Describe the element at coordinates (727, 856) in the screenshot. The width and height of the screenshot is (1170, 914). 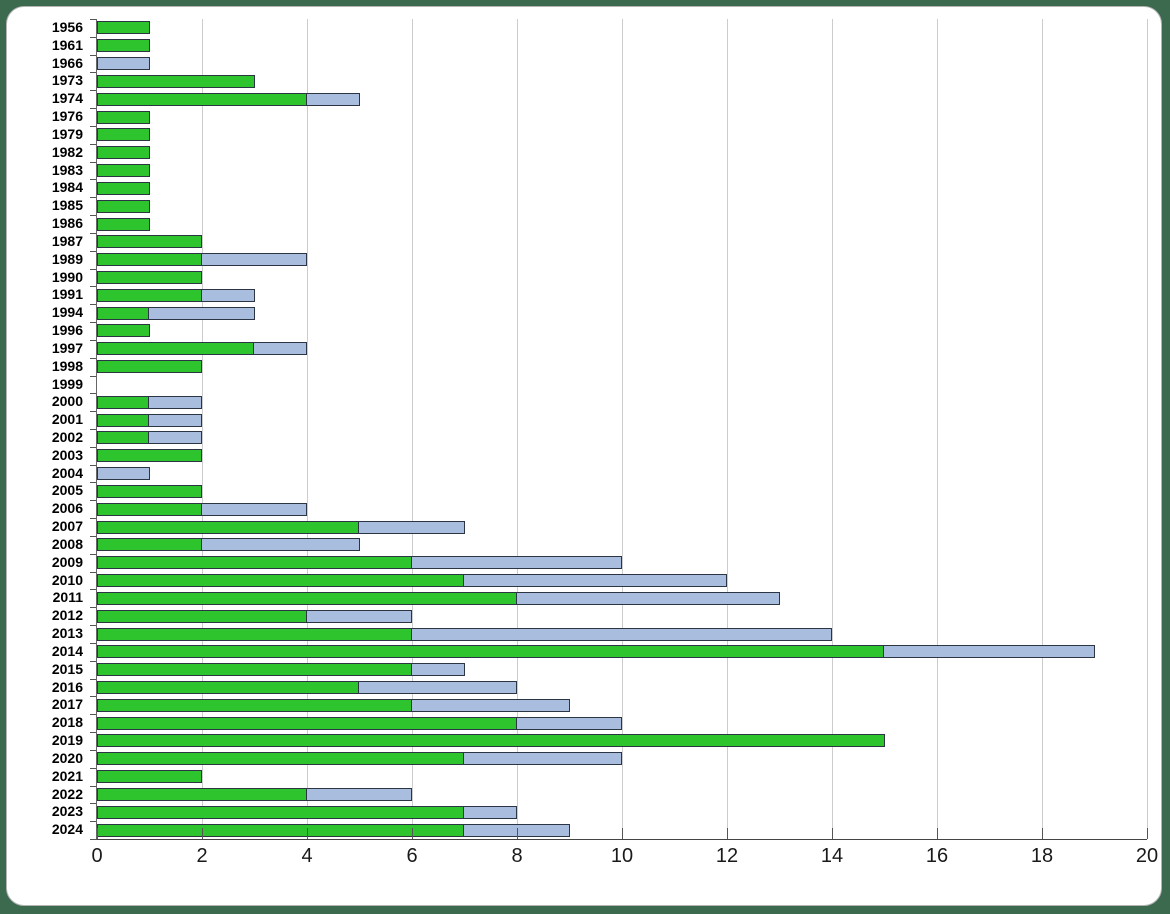
I see `x-tick-label: 12` at that location.